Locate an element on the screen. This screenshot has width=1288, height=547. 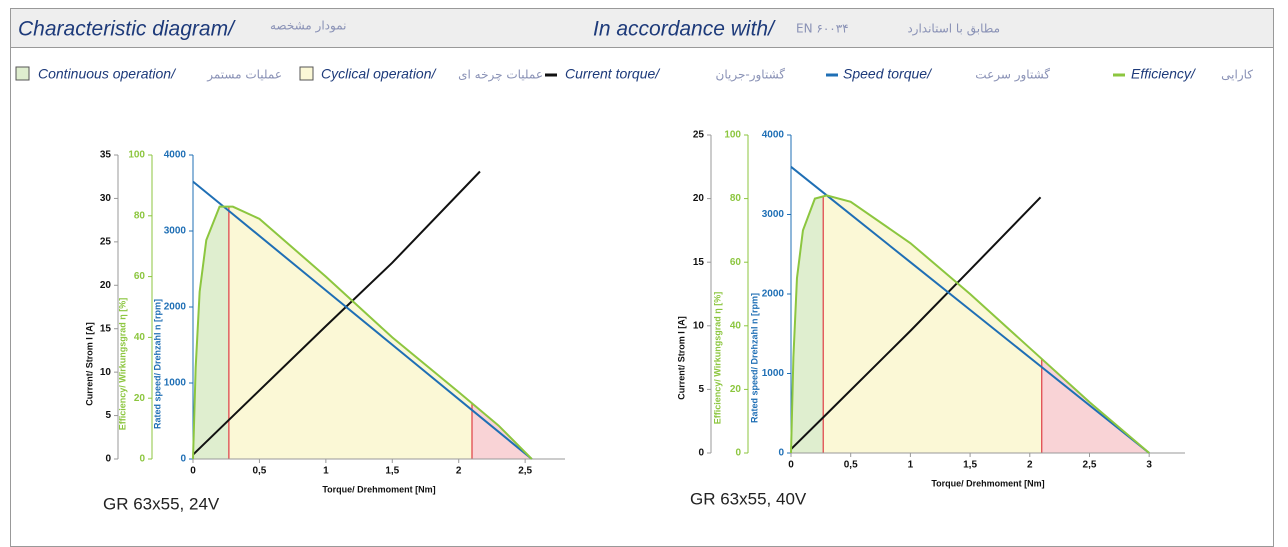
y-tick-label: 30 is located at coordinates (106, 198).